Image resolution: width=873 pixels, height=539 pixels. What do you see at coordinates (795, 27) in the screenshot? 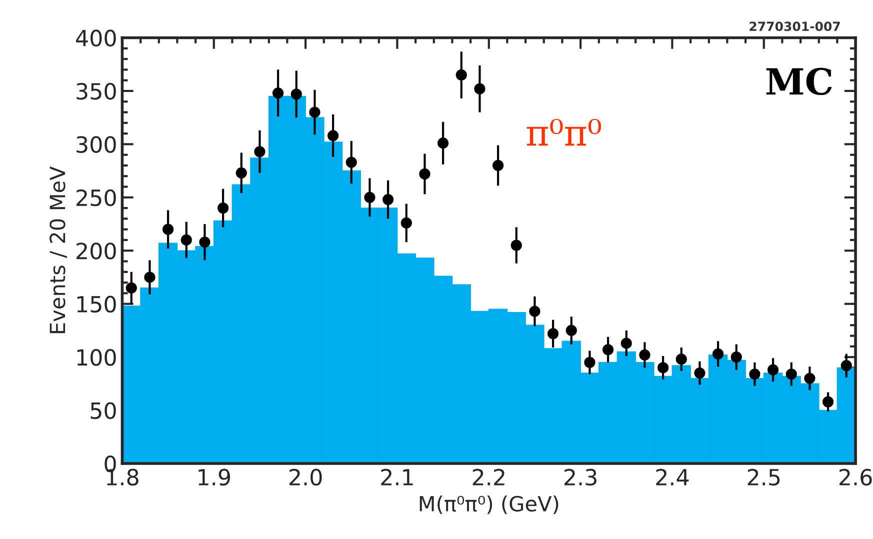
I see `text: 2770301-007` at bounding box center [795, 27].